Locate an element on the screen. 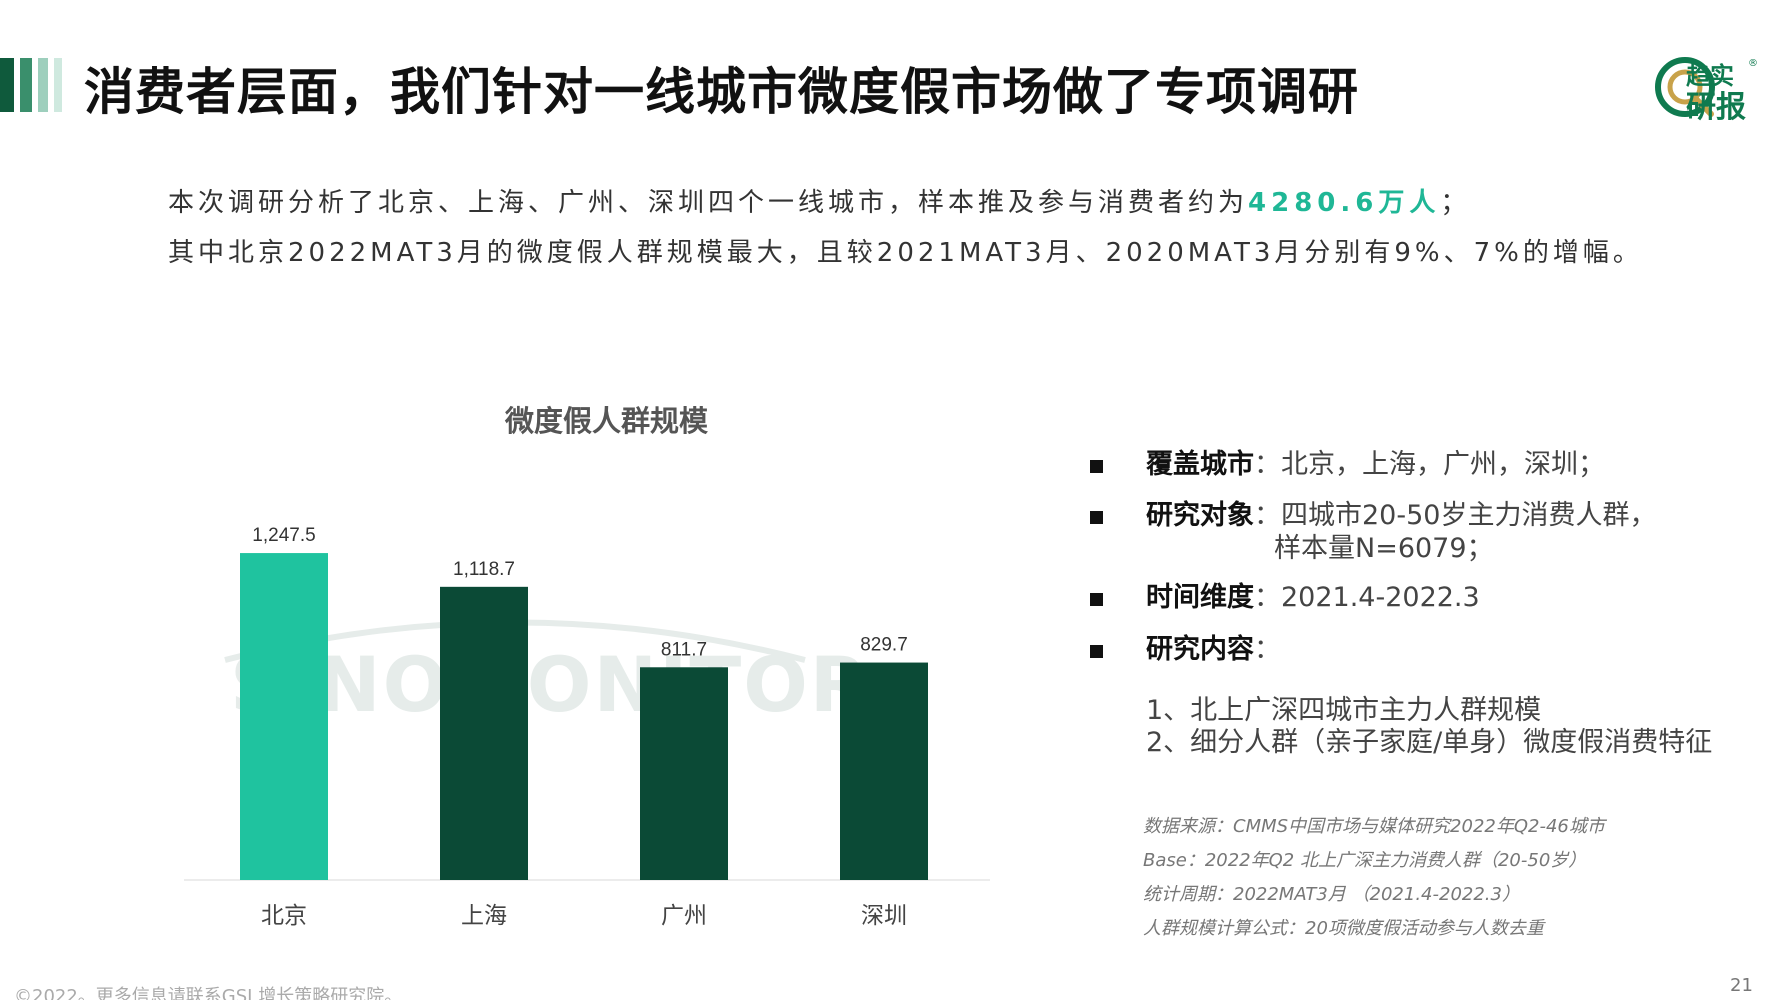 The image size is (1778, 1000). data-label: 1,247.5 is located at coordinates (283, 535).